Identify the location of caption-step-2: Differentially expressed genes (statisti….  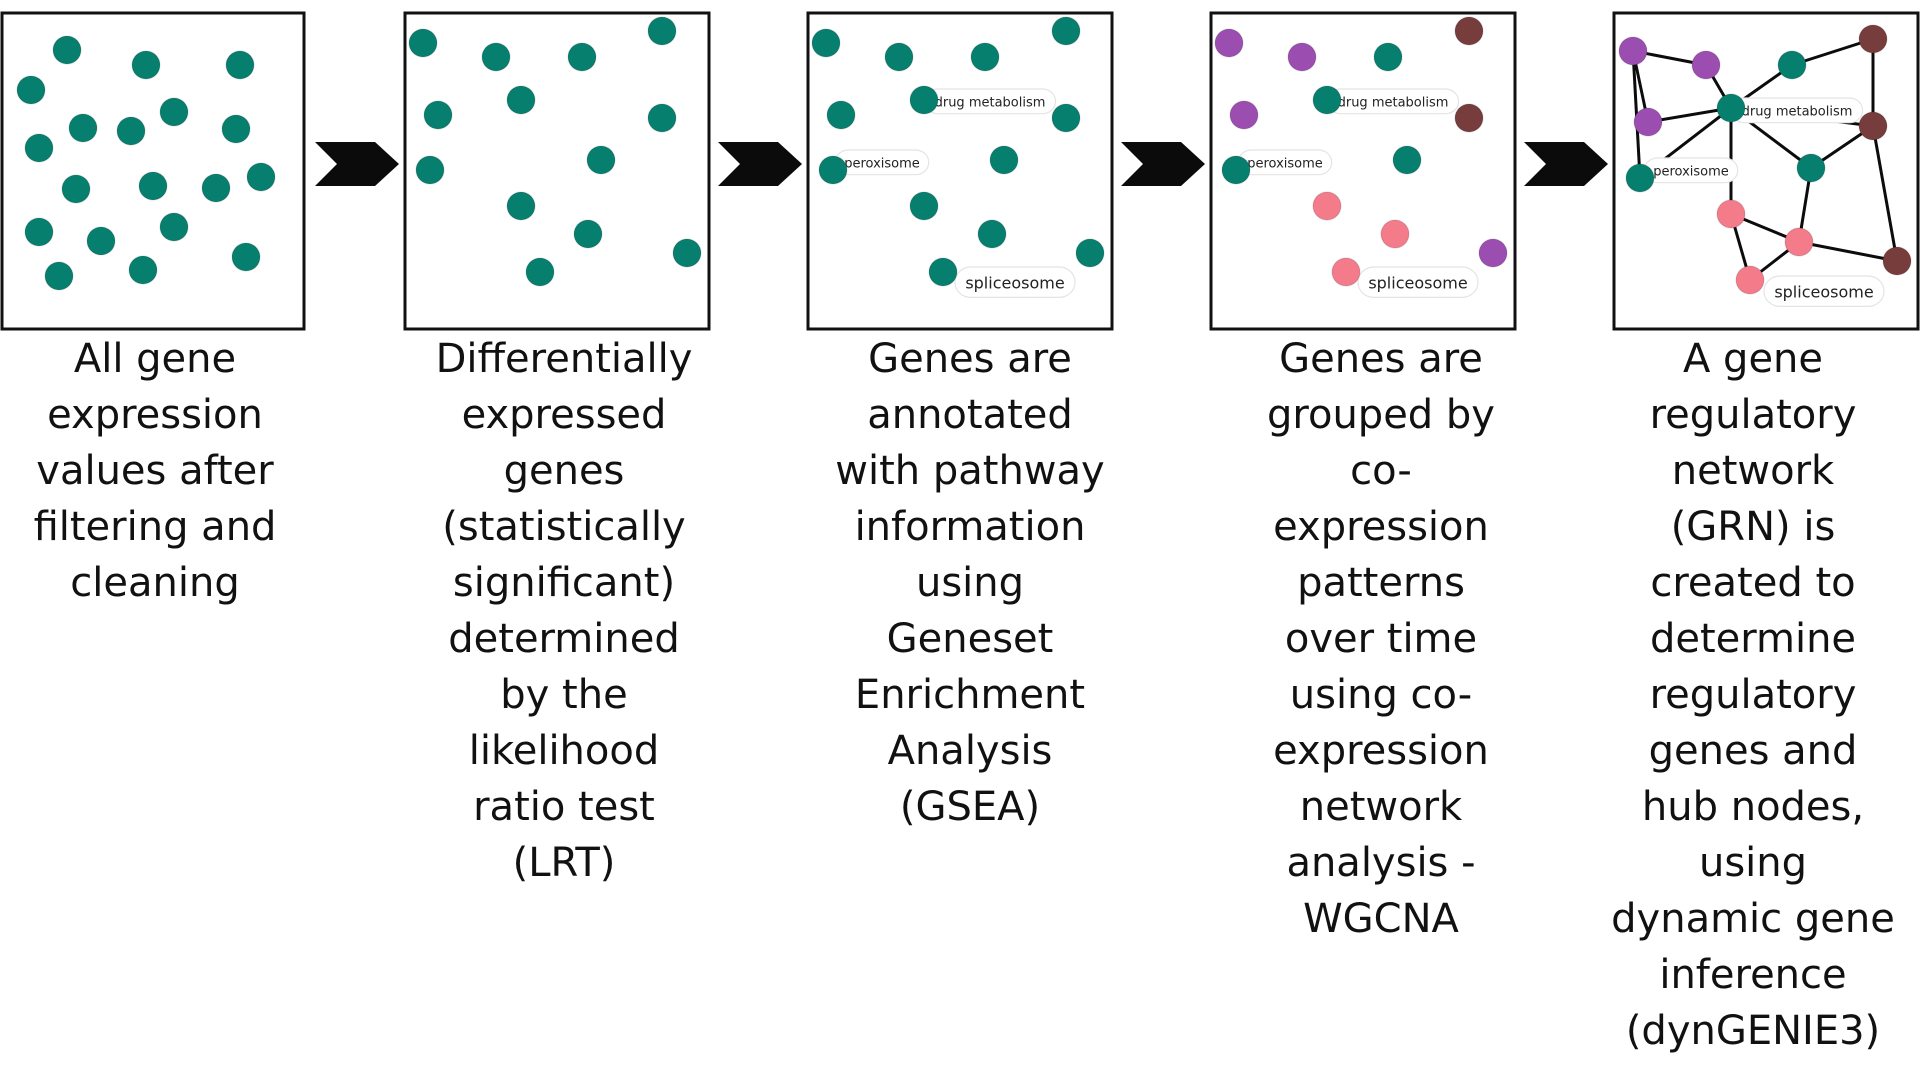
(564, 611).